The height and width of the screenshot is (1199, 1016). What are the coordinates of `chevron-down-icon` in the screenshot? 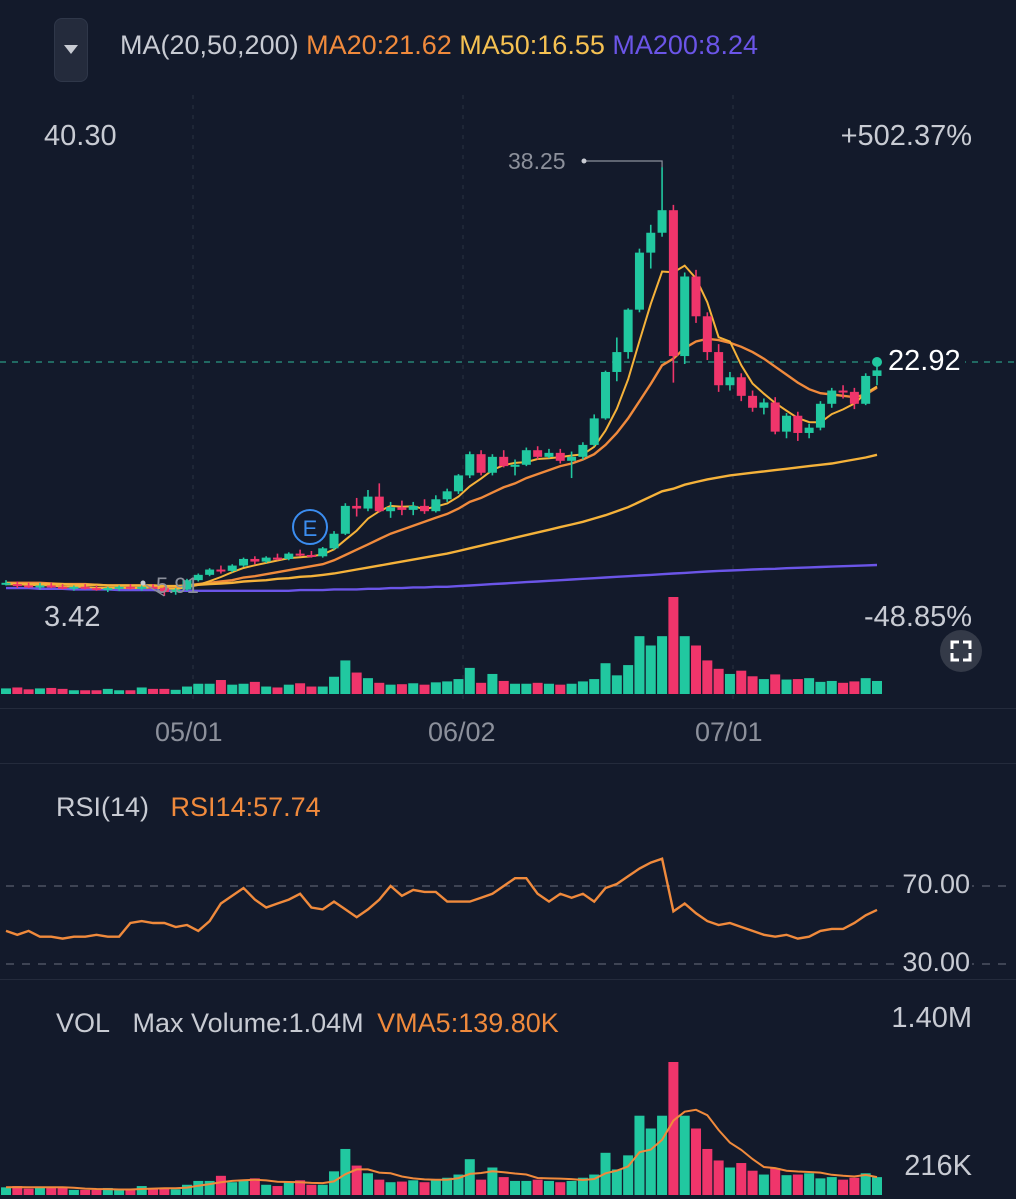 It's located at (71, 49).